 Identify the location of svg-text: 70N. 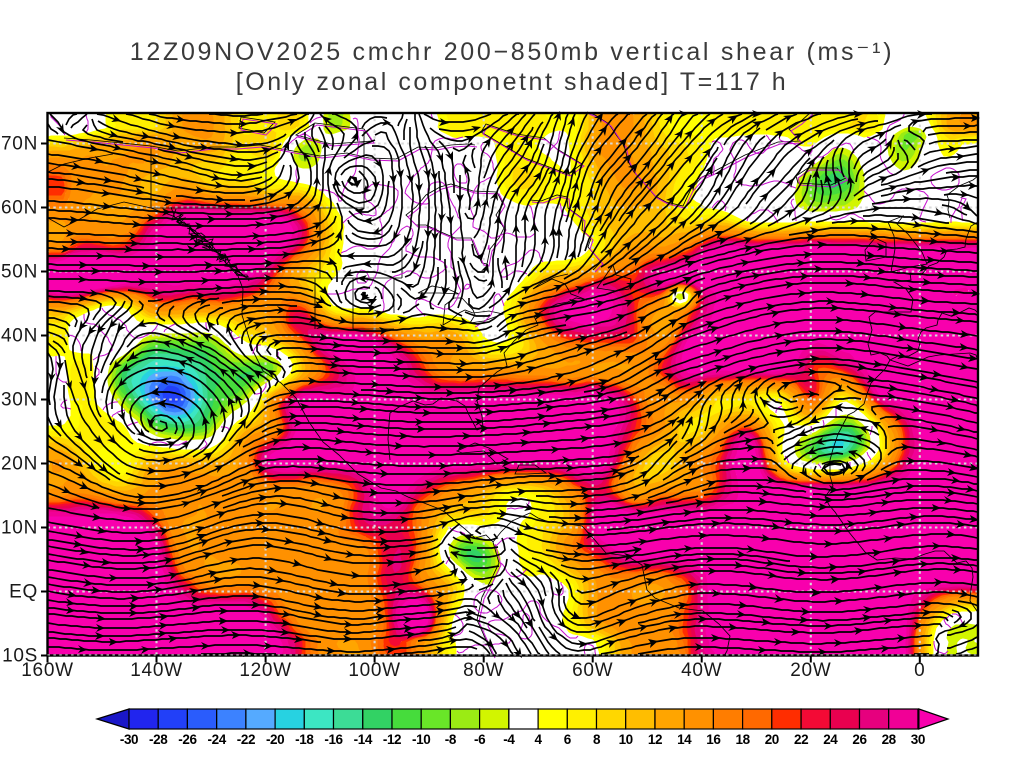
(19, 144).